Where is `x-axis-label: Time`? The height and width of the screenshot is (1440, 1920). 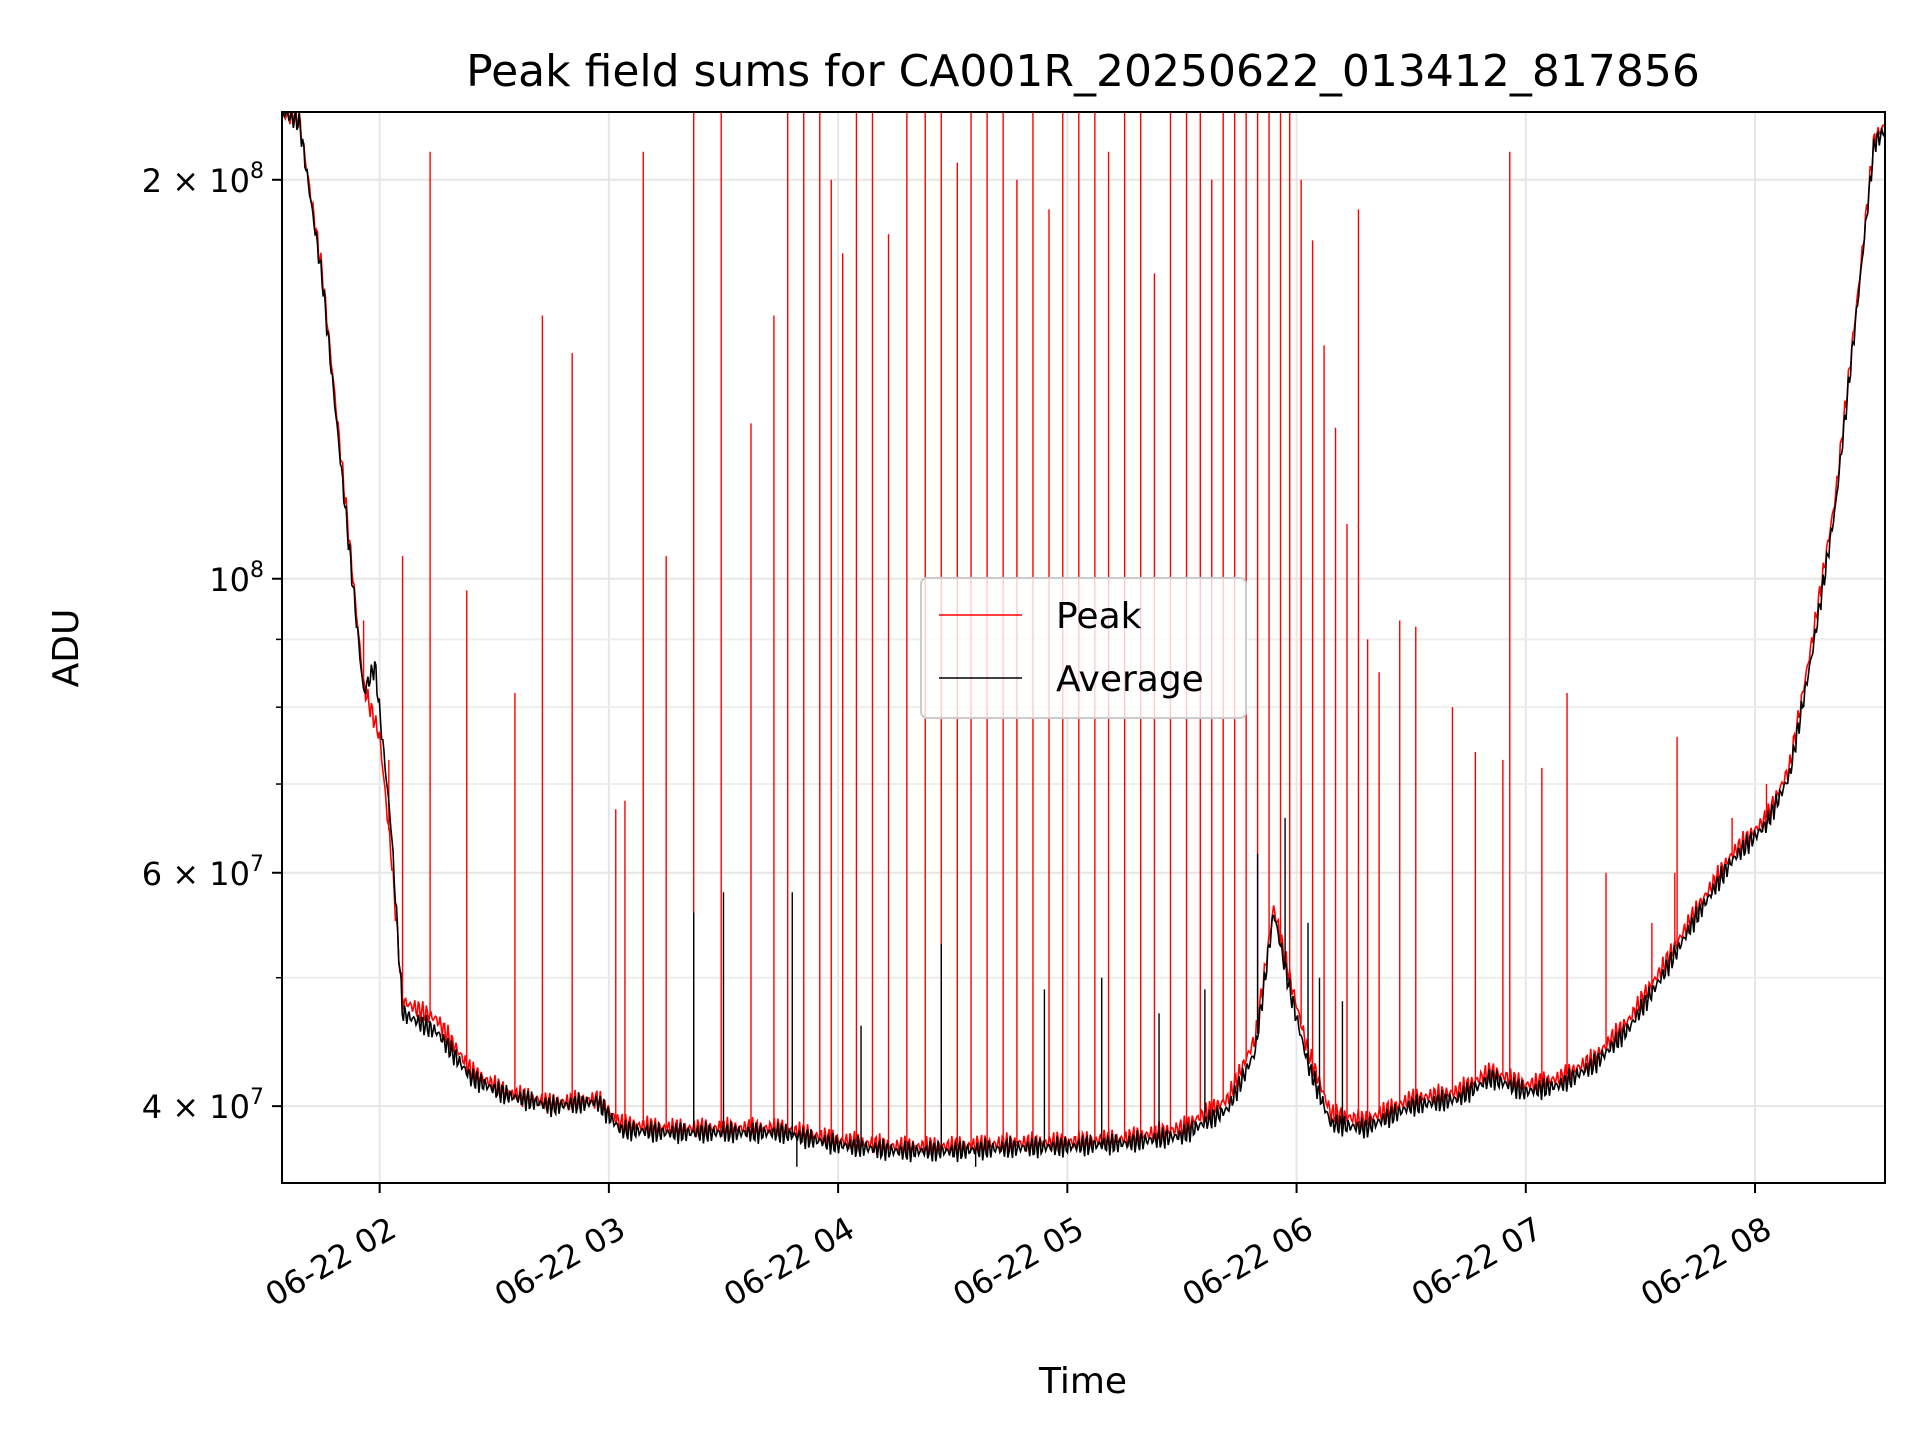
x-axis-label: Time is located at coordinates (1082, 1381).